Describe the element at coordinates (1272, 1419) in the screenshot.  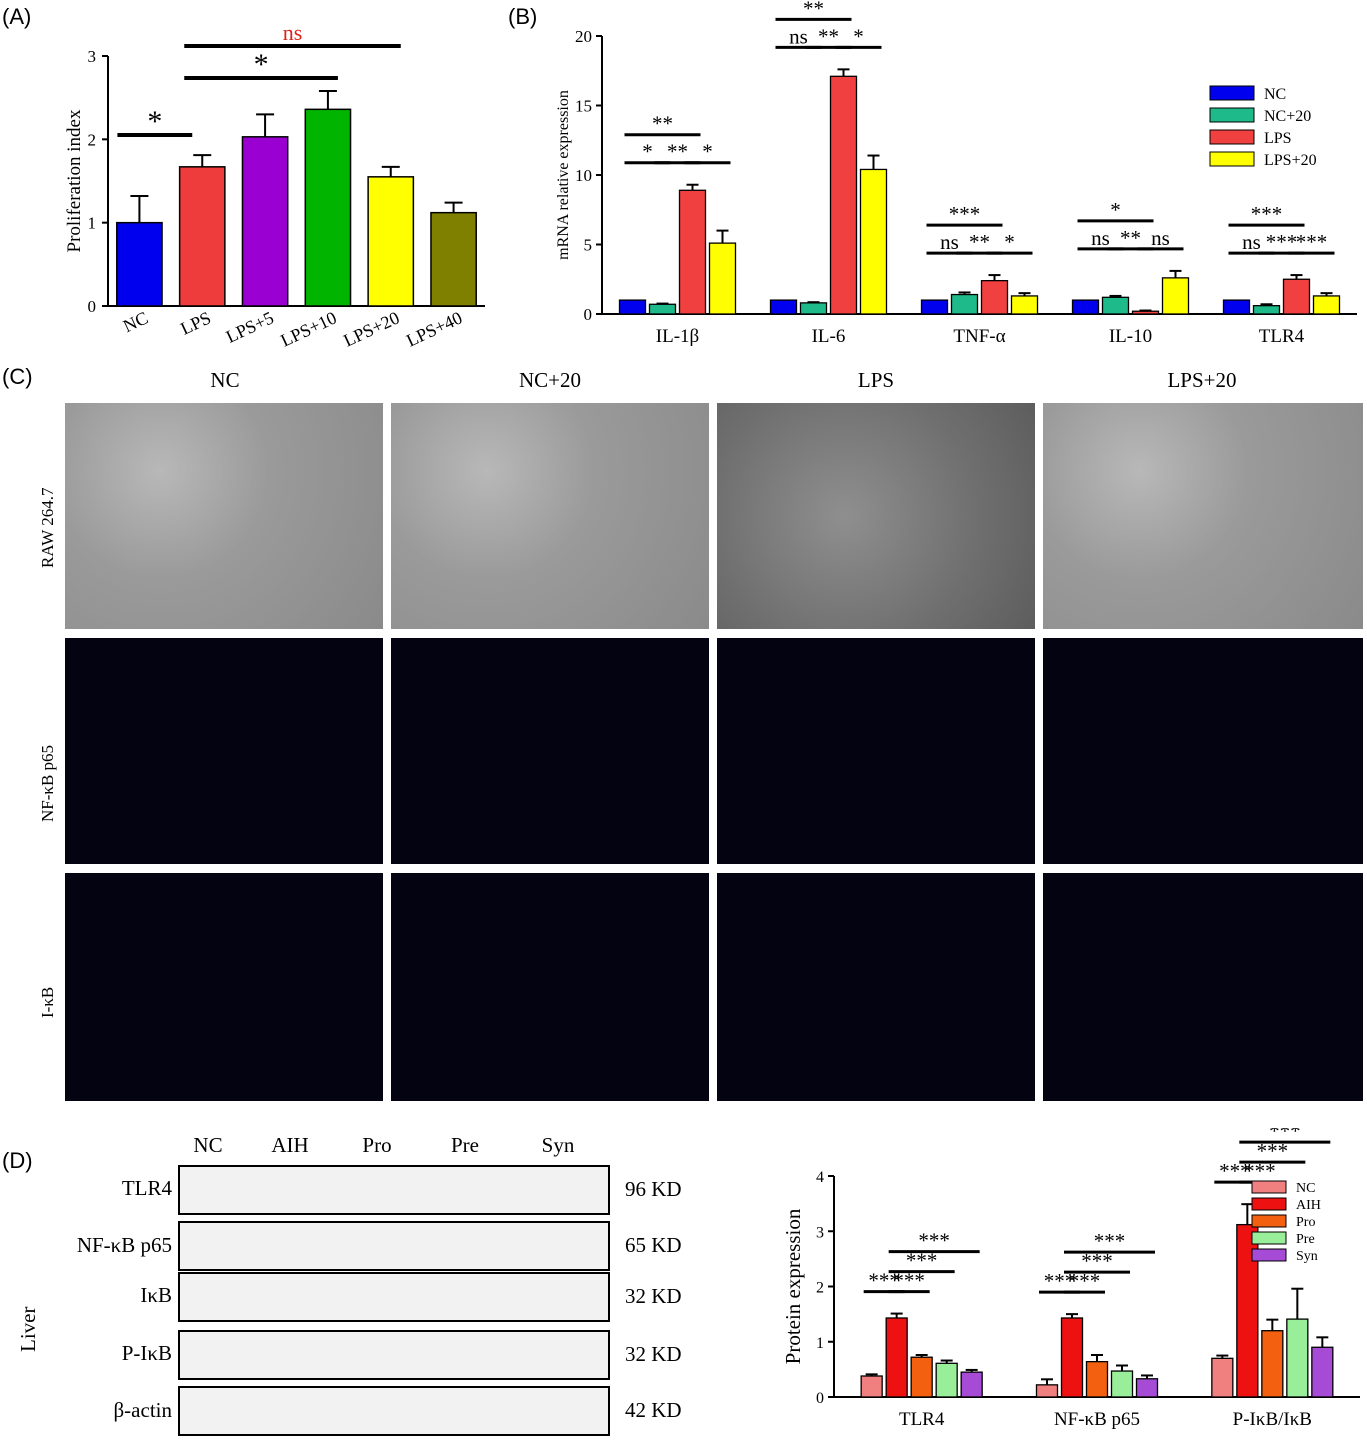
I see `x-tick-label: P-IκB/IκB` at that location.